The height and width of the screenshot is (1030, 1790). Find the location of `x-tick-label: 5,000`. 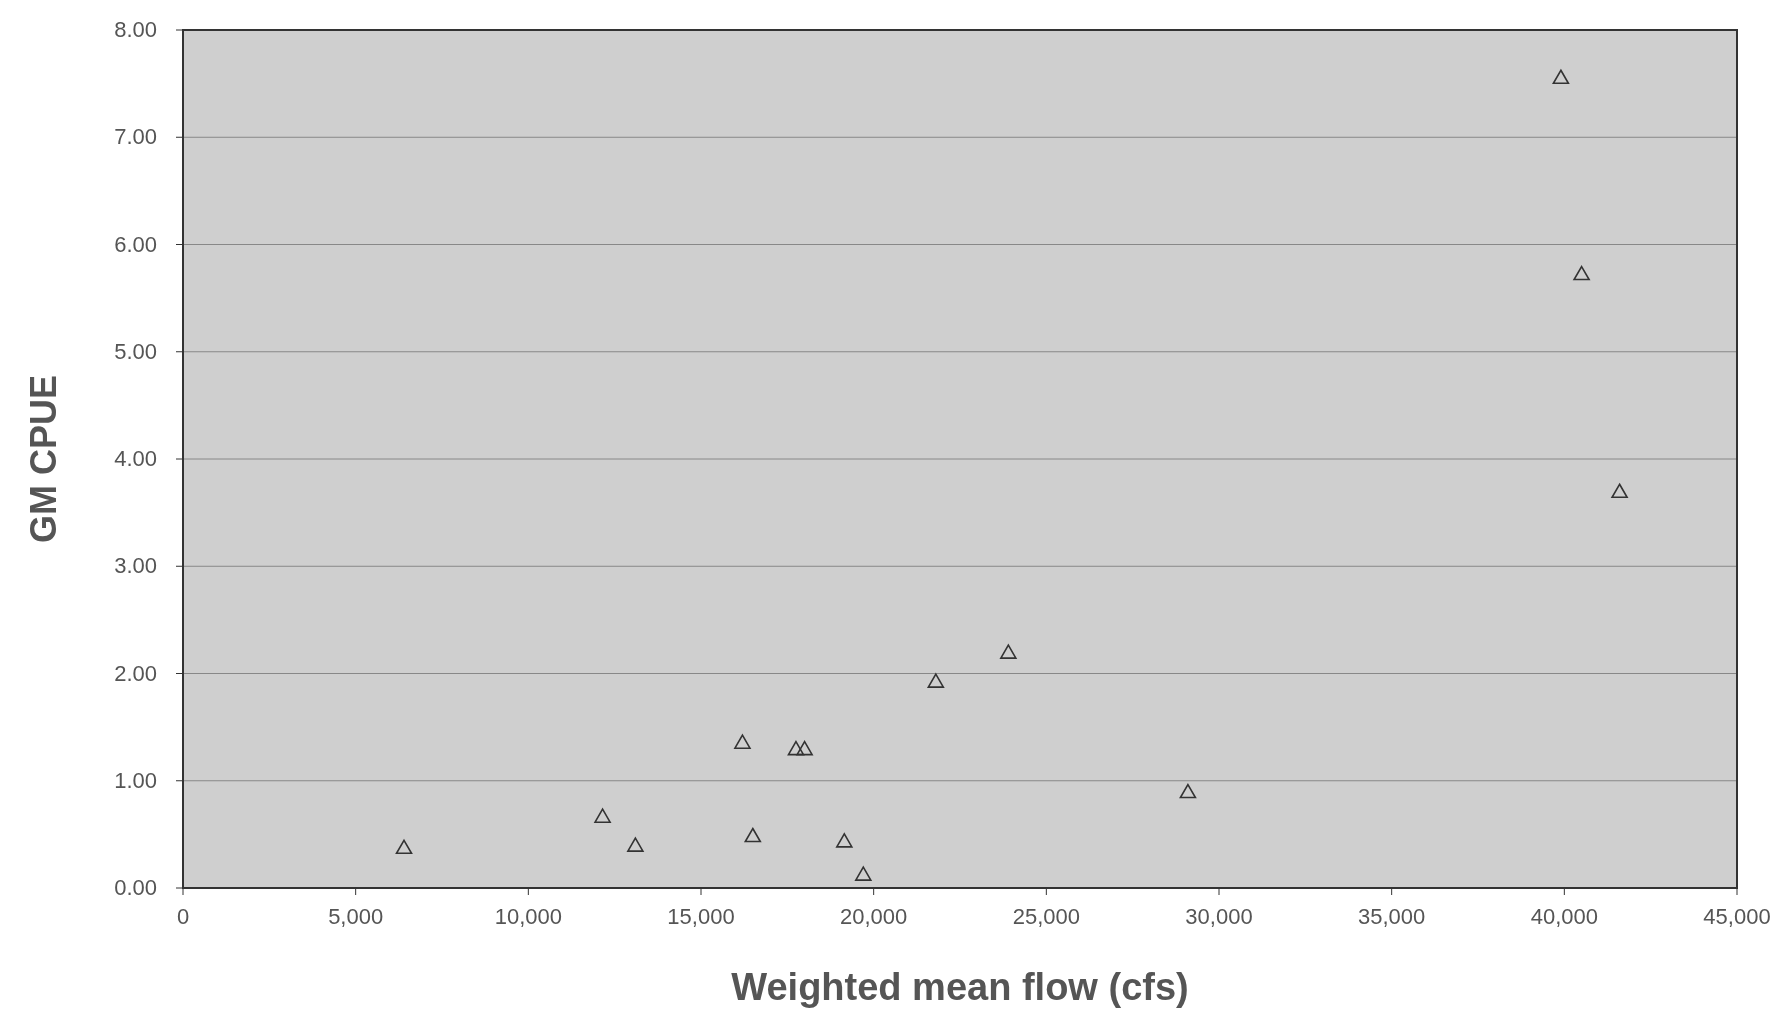

x-tick-label: 5,000 is located at coordinates (356, 916).